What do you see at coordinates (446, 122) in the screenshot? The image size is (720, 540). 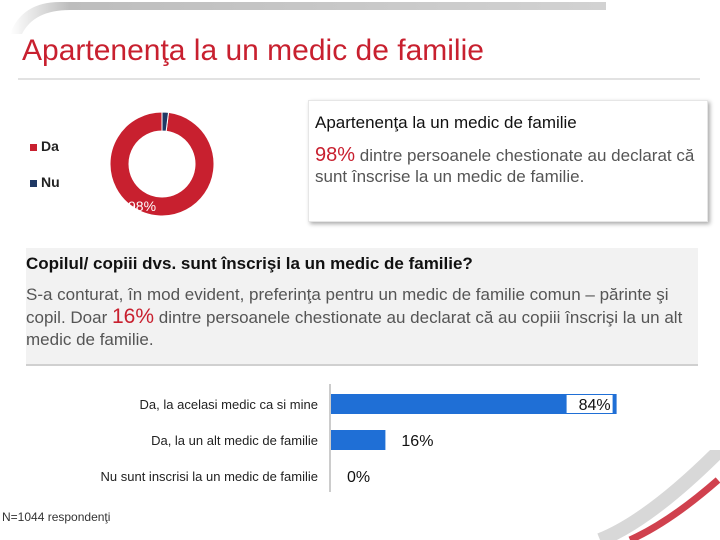 I see `info-box-title: Apartenenţa la un medic de familie` at bounding box center [446, 122].